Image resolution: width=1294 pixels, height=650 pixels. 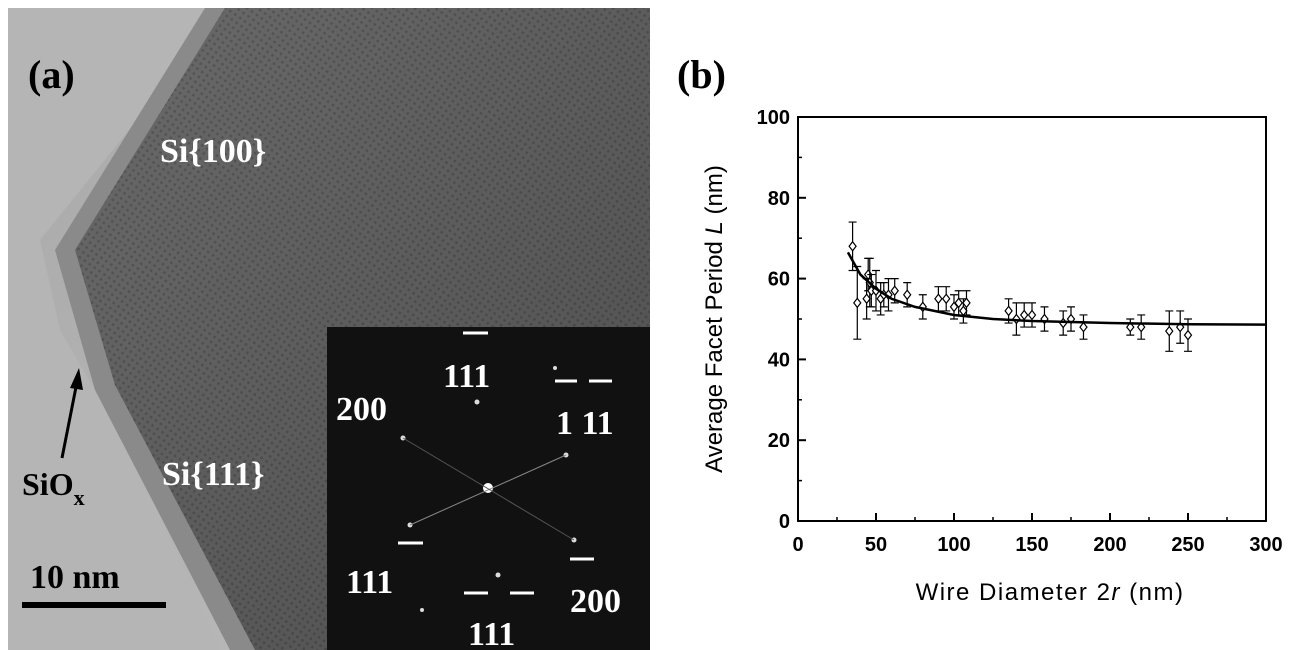 What do you see at coordinates (773, 118) in the screenshot?
I see `y-tick-label: 100` at bounding box center [773, 118].